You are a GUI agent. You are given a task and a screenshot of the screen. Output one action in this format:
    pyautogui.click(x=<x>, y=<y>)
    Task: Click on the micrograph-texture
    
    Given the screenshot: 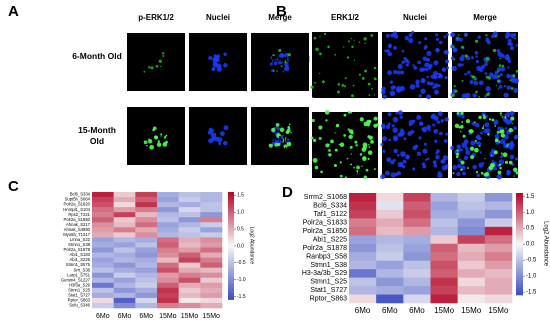 What is the action you would take?
    pyautogui.click(x=415, y=65)
    